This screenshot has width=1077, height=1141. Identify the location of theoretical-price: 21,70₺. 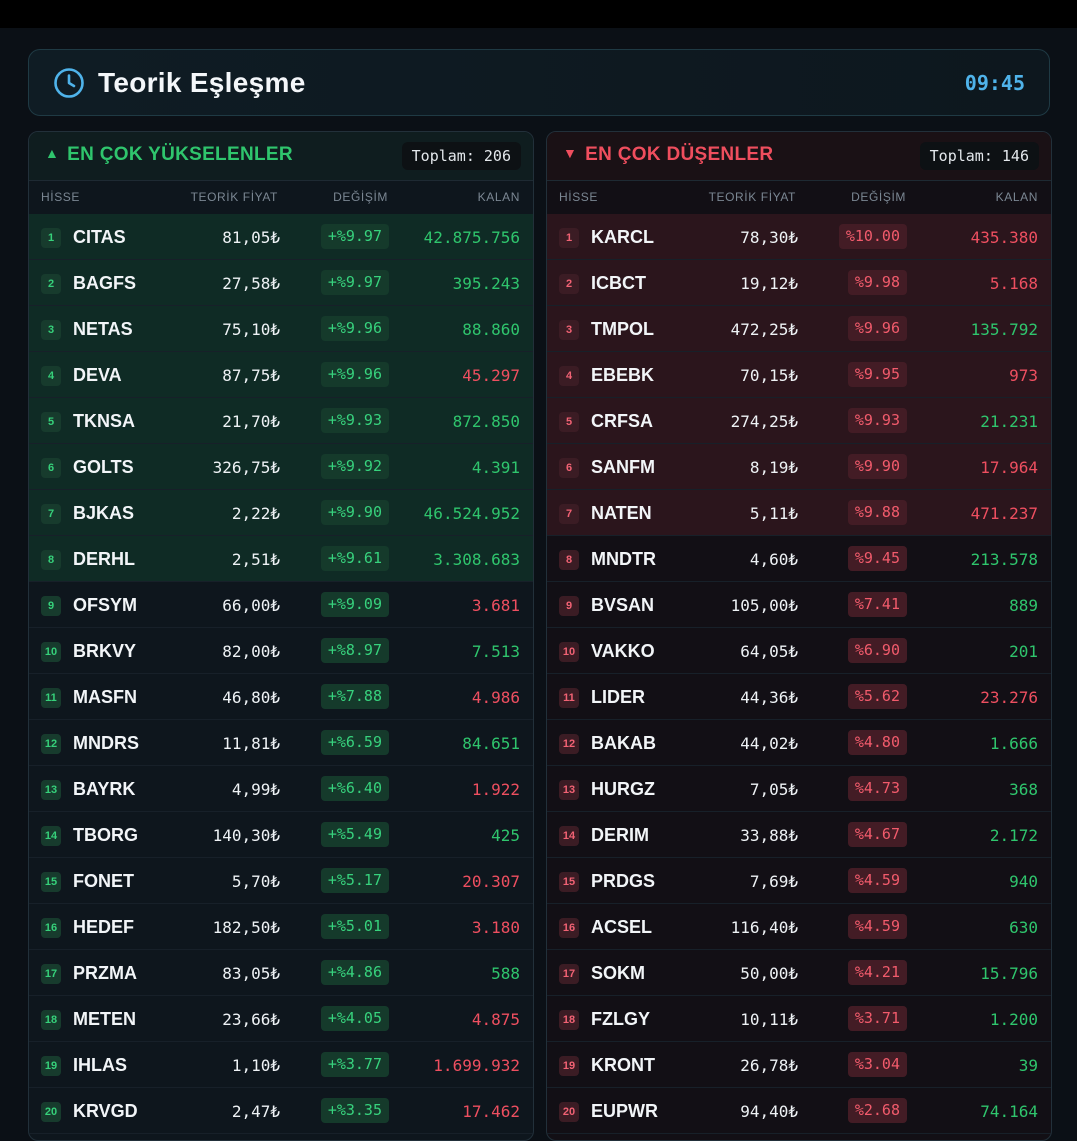
(251, 421).